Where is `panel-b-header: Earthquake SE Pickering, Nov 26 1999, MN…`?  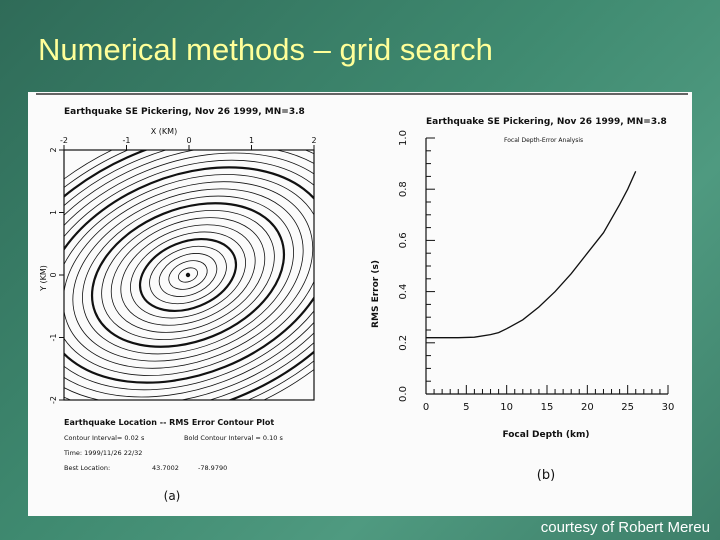
panel-b-header: Earthquake SE Pickering, Nov 26 1999, MN… is located at coordinates (546, 122).